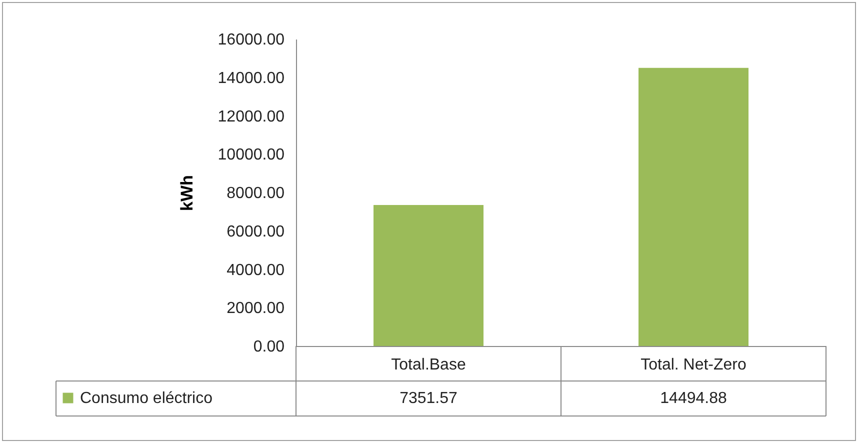 The image size is (859, 444). What do you see at coordinates (255, 231) in the screenshot?
I see `y-tick-label: 6000.00` at bounding box center [255, 231].